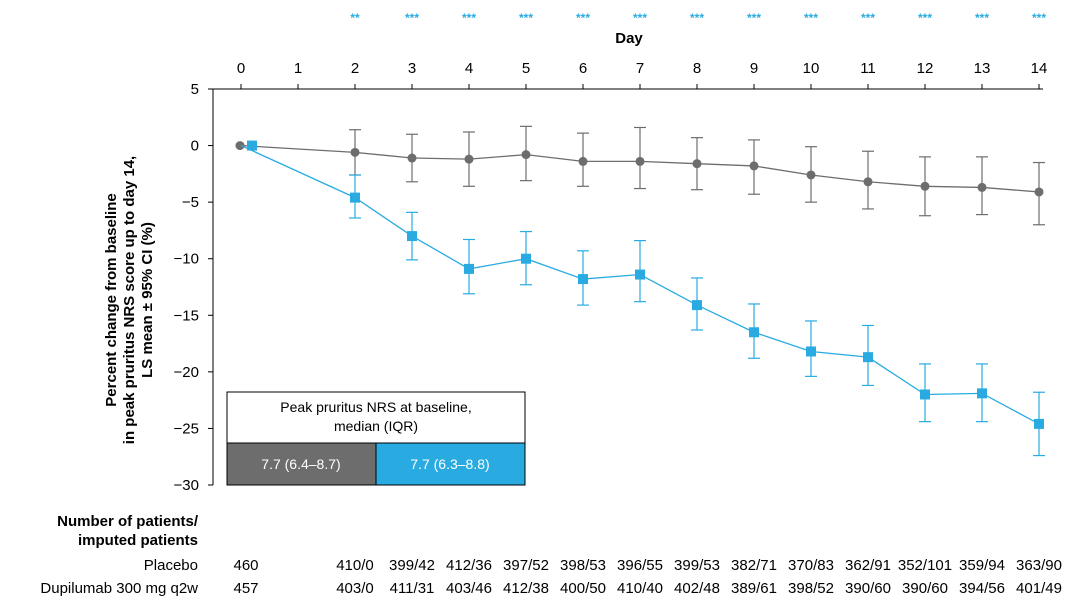 This screenshot has height=596, width=1070. What do you see at coordinates (449, 464) in the screenshot?
I see `baseline-table-dupilumab-value: 7.7 (6.3–8.8)` at bounding box center [449, 464].